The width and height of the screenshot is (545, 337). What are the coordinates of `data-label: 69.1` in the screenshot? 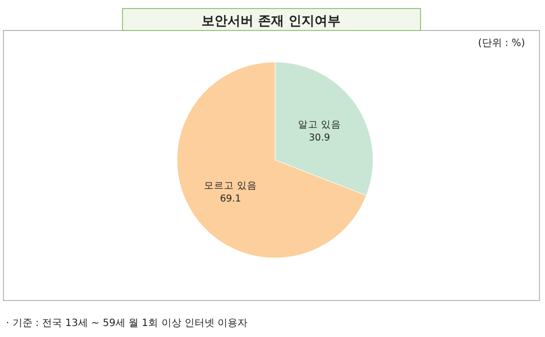 It's located at (231, 198).